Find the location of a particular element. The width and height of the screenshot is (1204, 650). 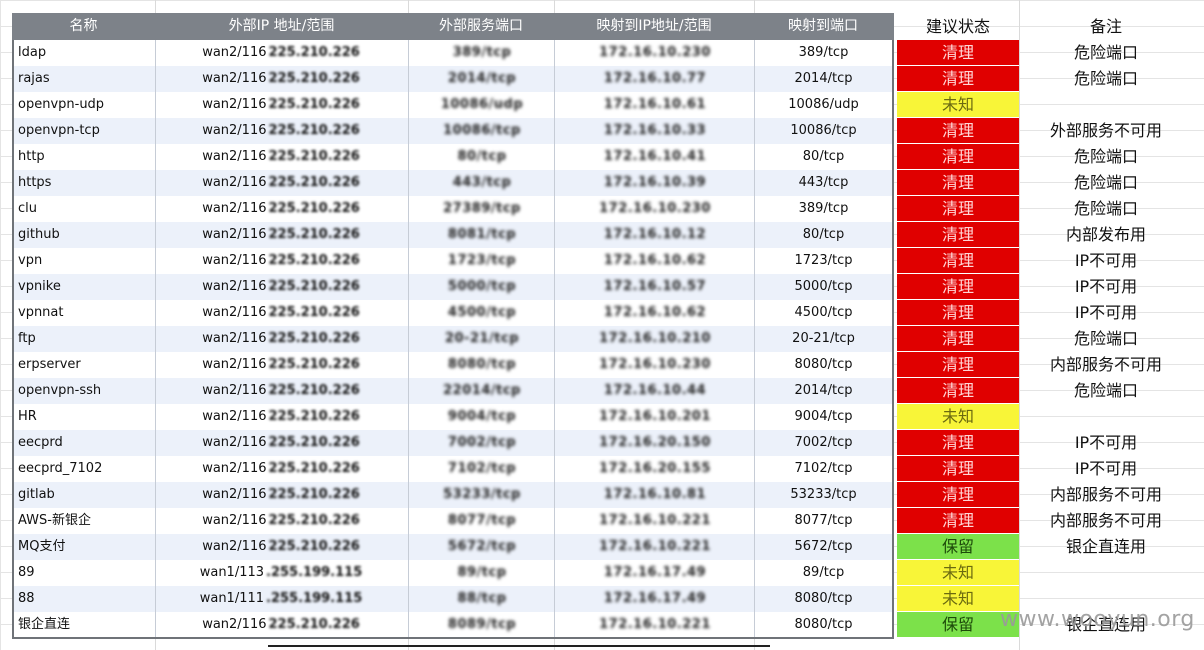

cell-map-port: 7102/tcp is located at coordinates (823, 469).